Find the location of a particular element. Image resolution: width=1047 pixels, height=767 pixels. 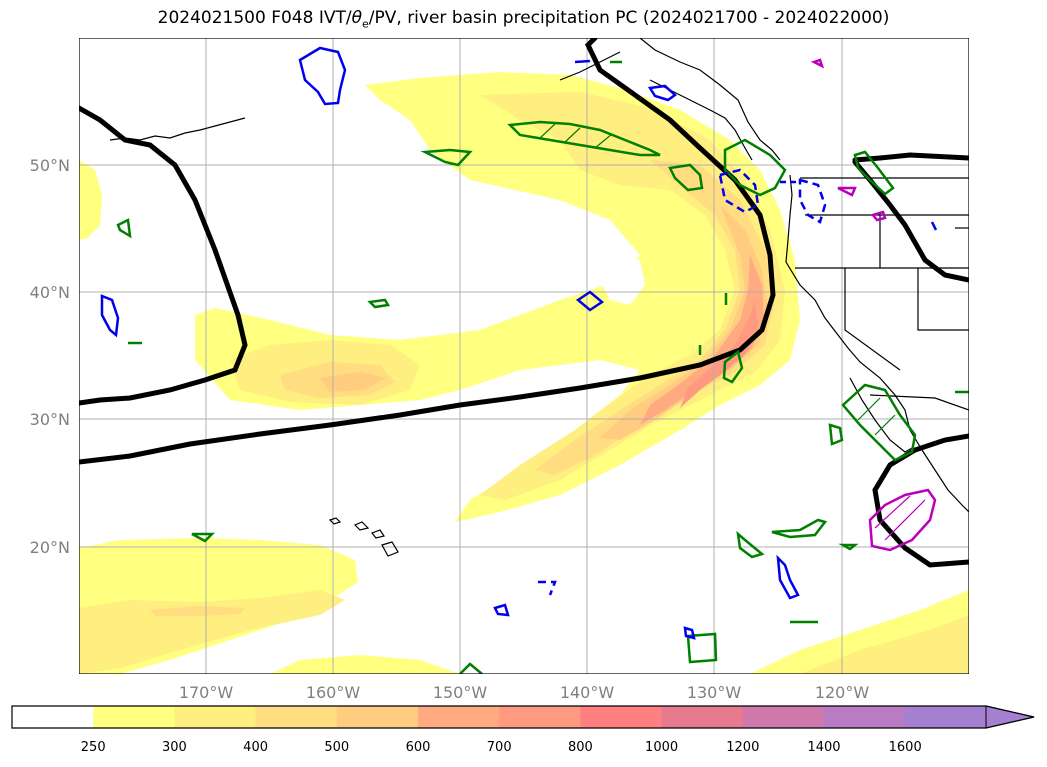

colorbar-outline is located at coordinates (523, 717).